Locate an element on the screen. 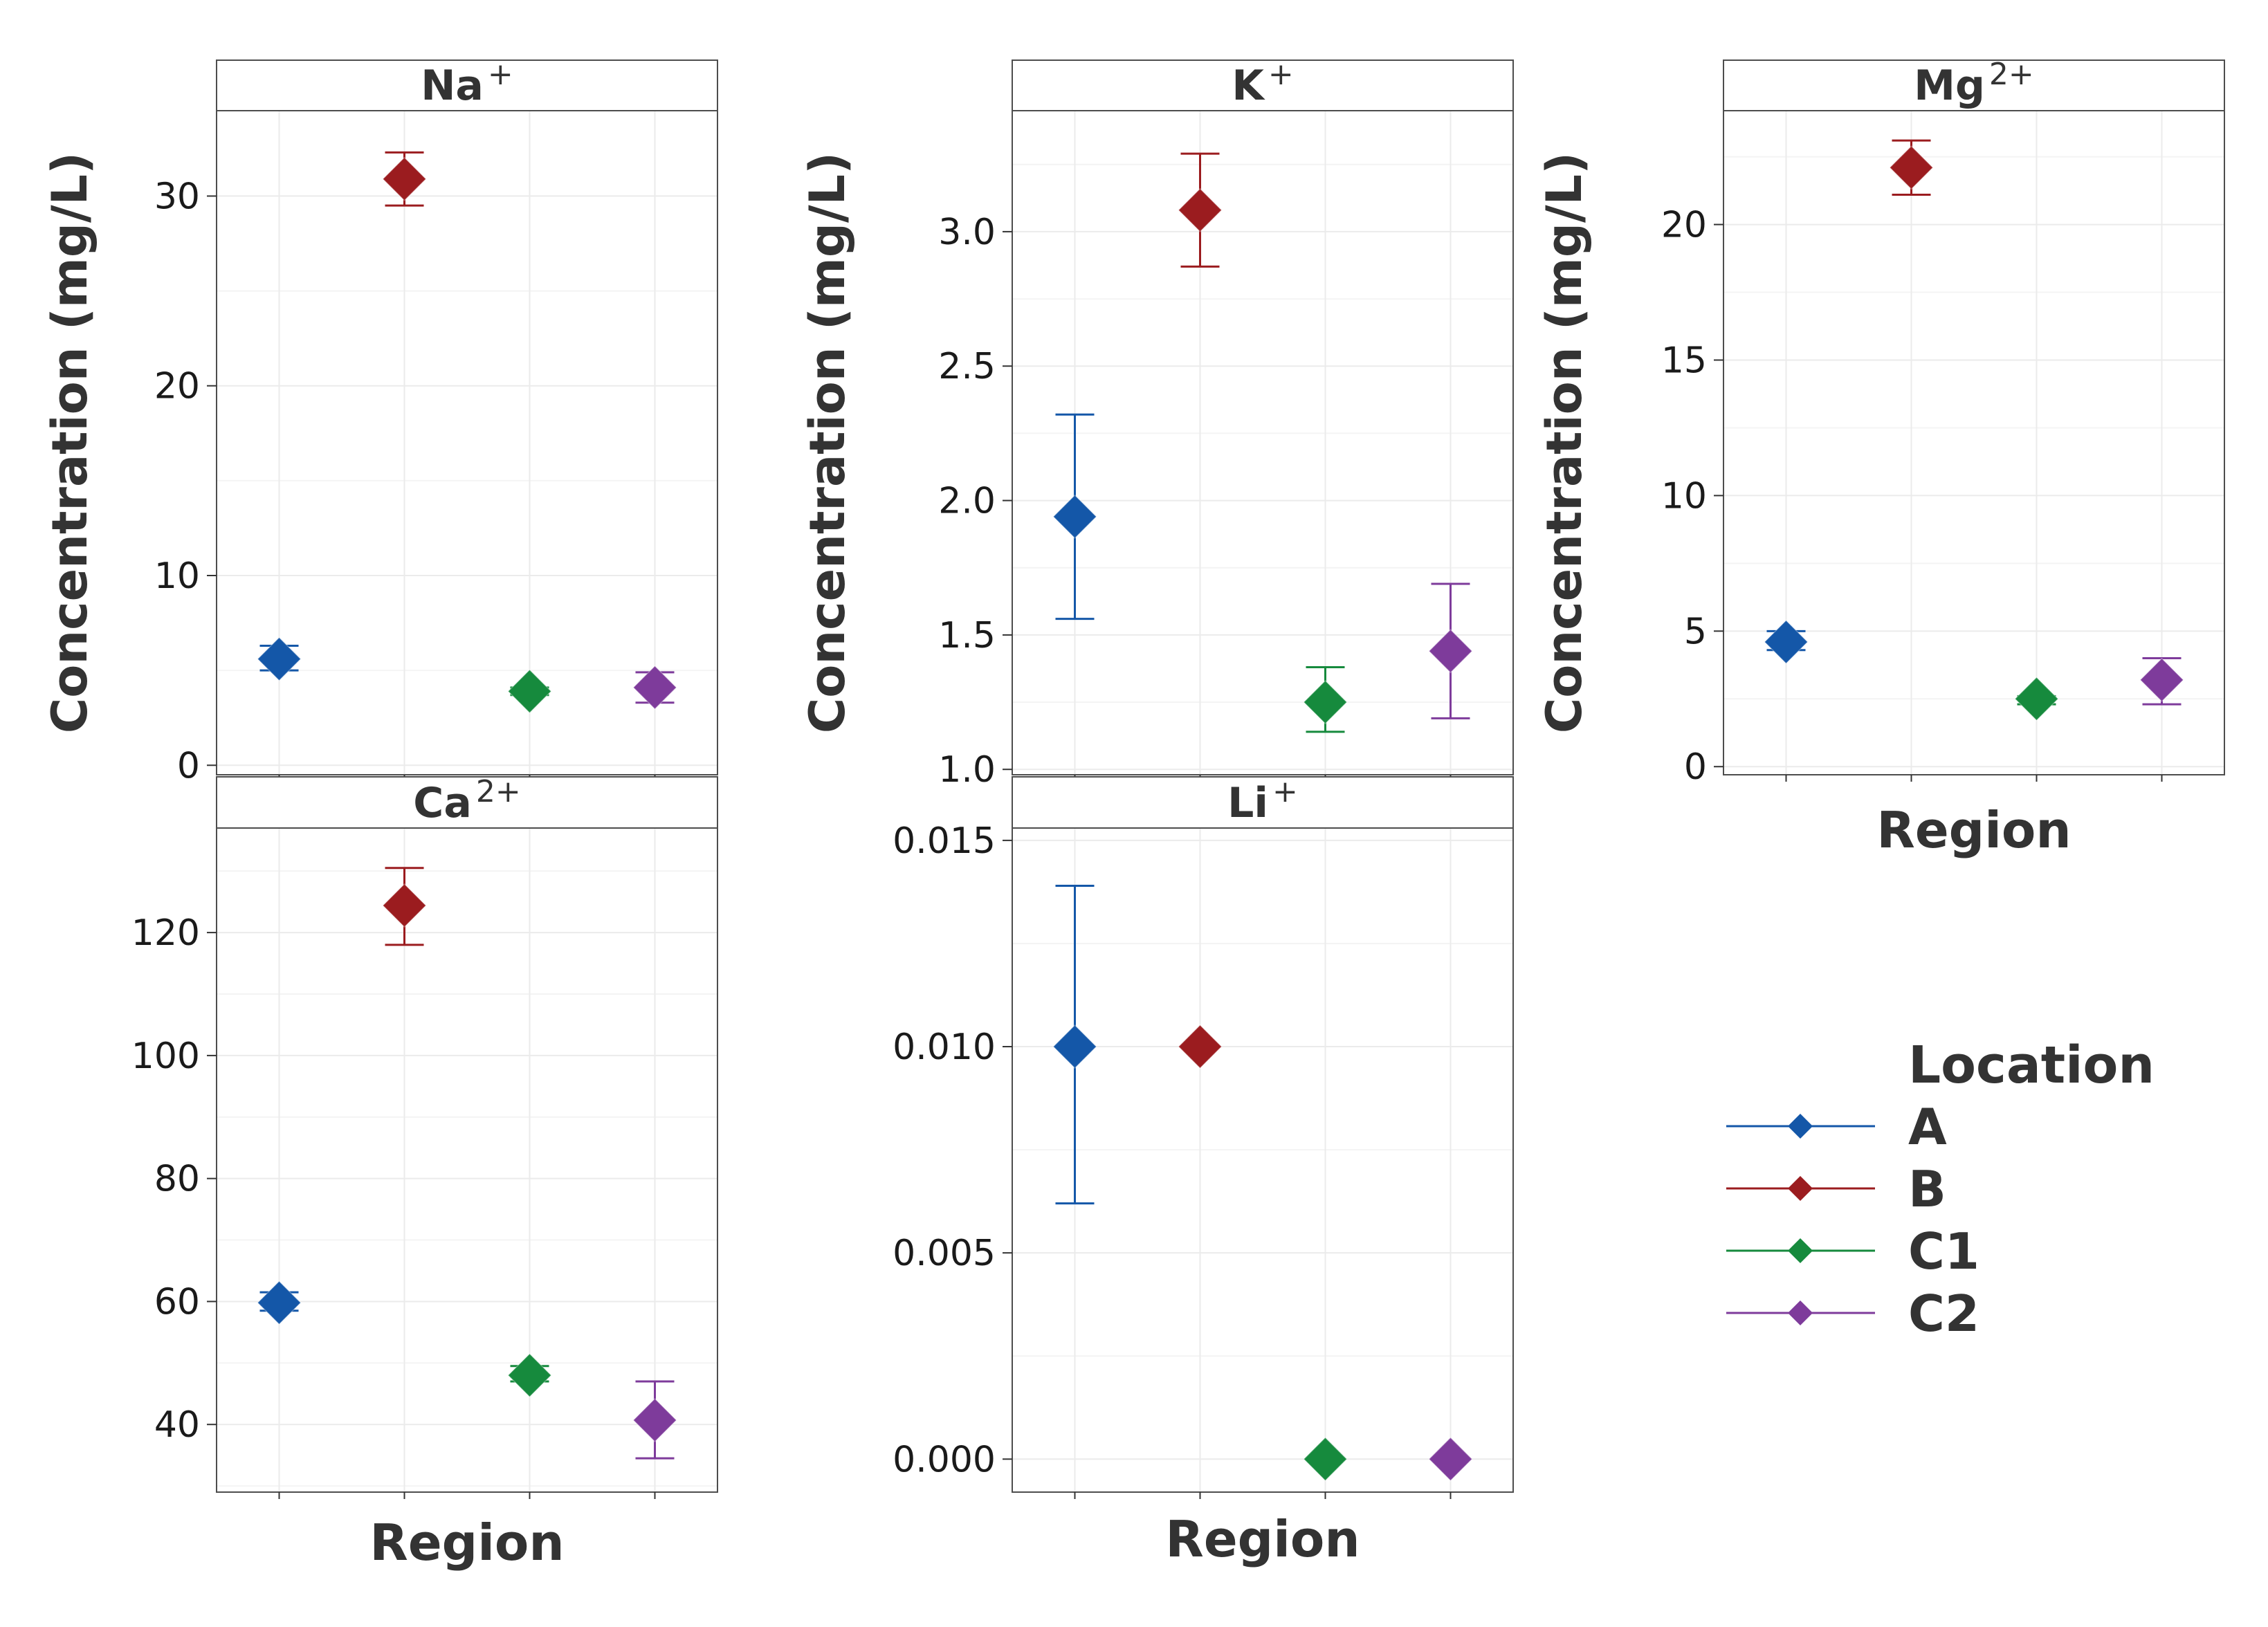 The image size is (2268, 1627). y-tick-label: 80 is located at coordinates (177, 1179).